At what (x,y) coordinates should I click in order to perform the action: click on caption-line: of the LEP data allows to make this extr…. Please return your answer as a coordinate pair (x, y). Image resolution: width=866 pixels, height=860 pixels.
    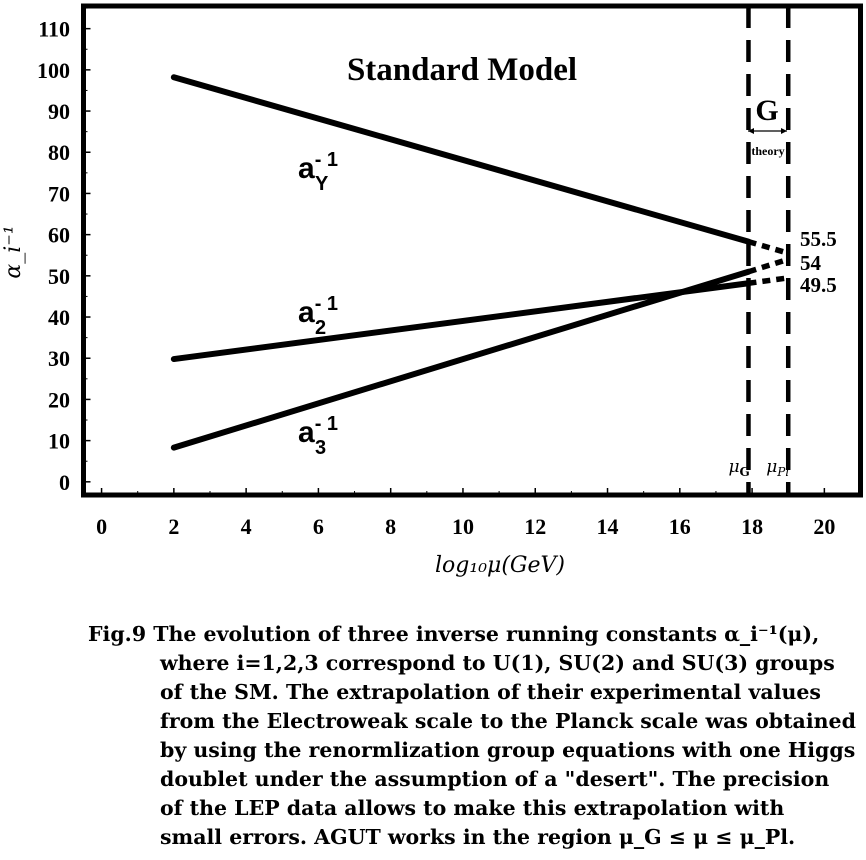
    Looking at the image, I should click on (472, 808).